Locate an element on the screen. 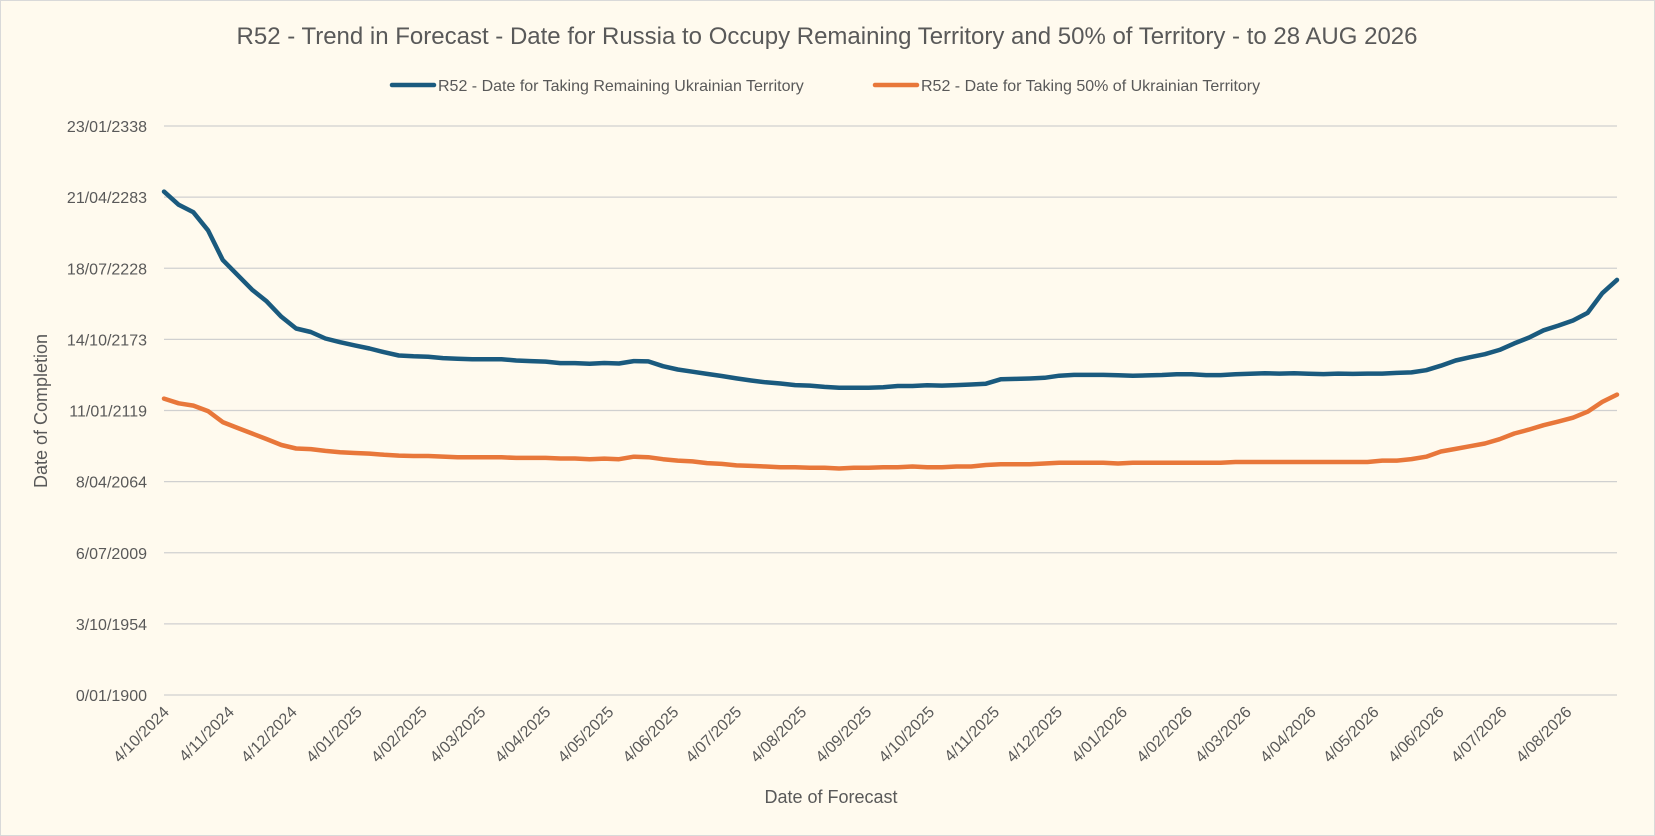 The image size is (1655, 836). x-tick-label-13: 4/11/2025 is located at coordinates (973, 735).